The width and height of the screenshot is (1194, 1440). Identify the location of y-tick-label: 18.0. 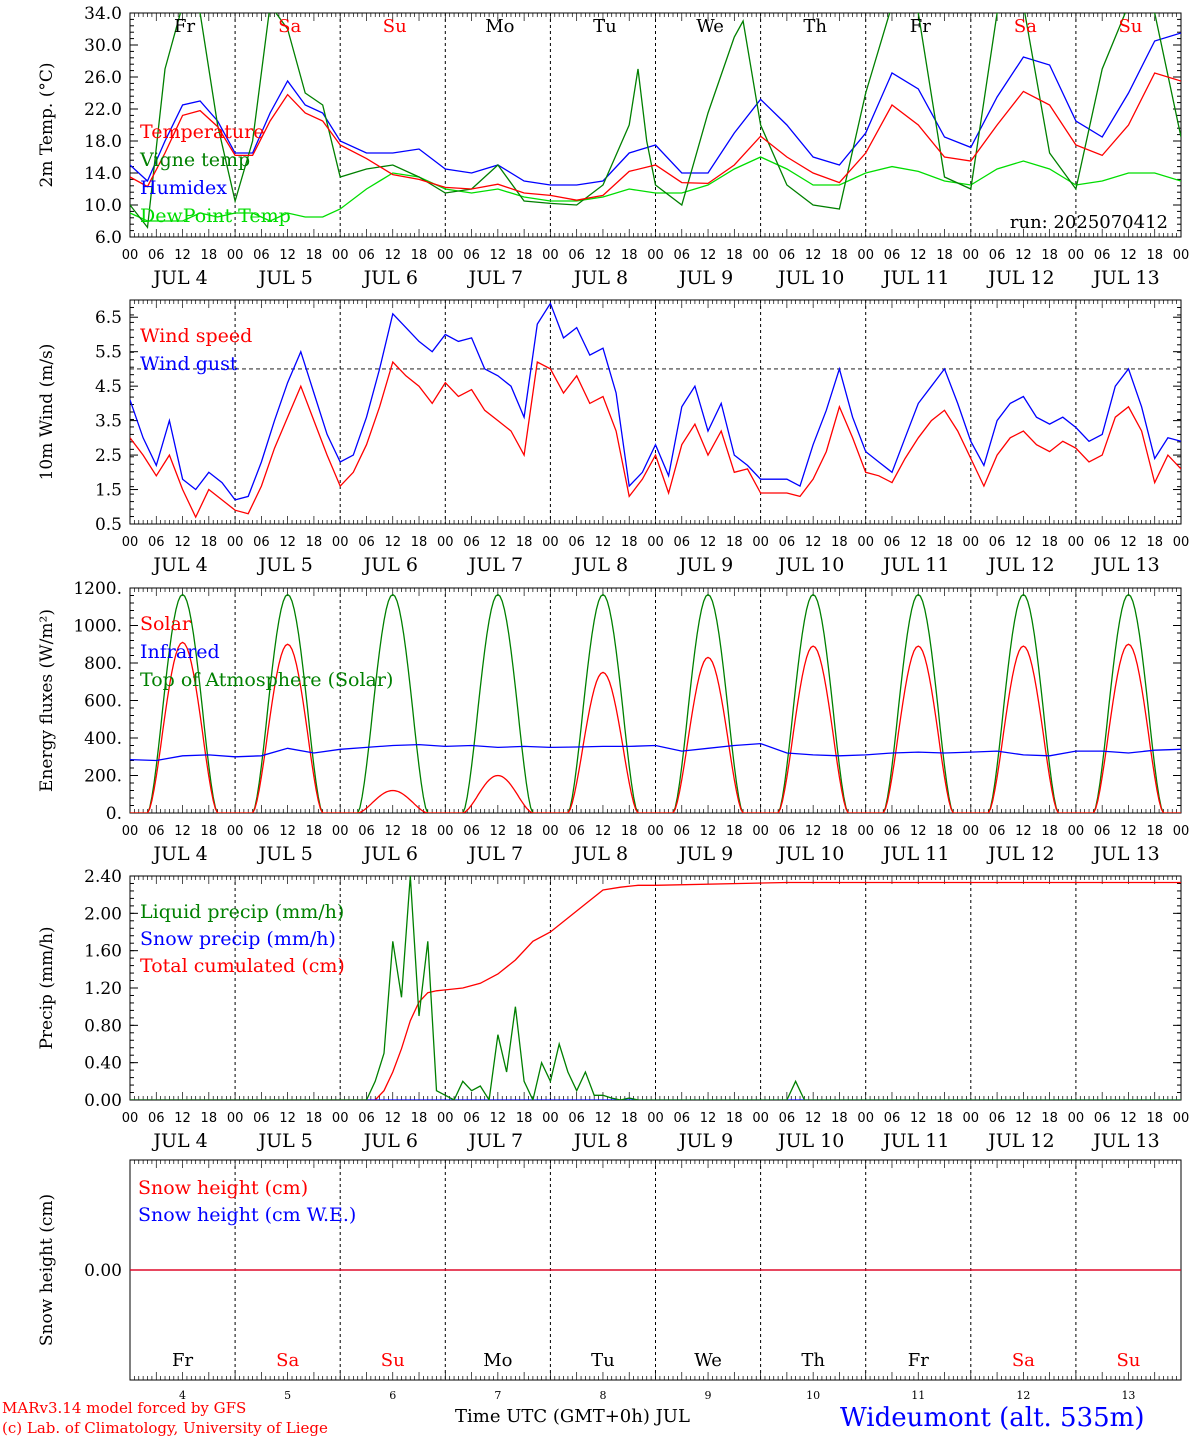
(103, 142).